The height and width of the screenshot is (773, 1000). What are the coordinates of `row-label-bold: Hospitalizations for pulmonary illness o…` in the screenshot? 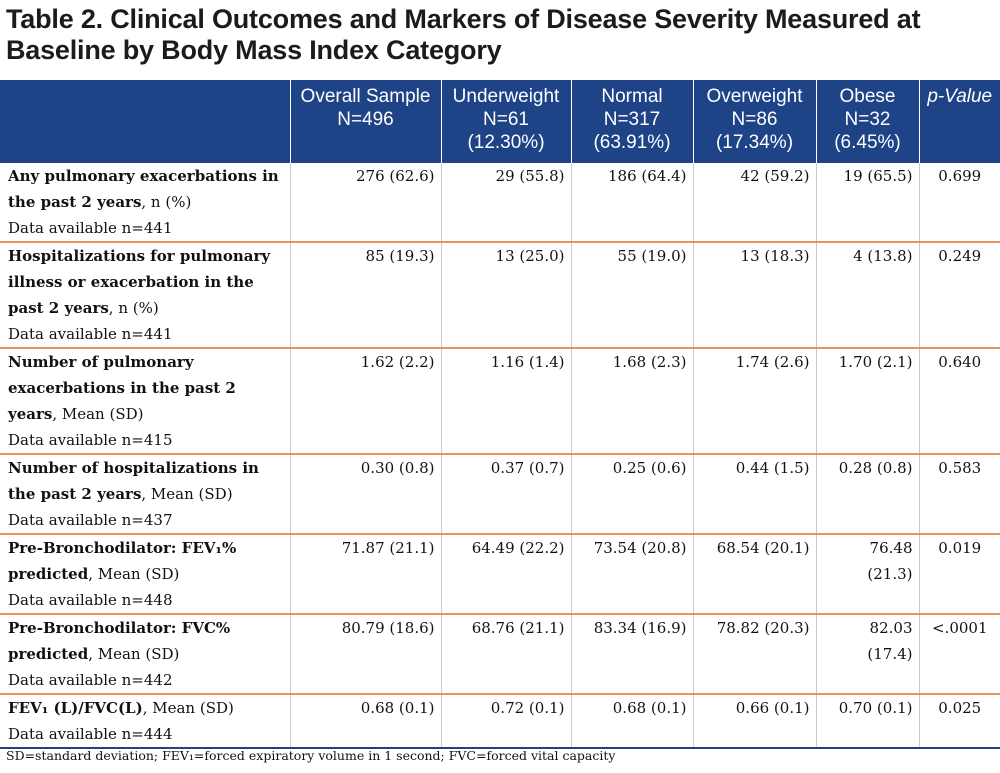 It's located at (139, 282).